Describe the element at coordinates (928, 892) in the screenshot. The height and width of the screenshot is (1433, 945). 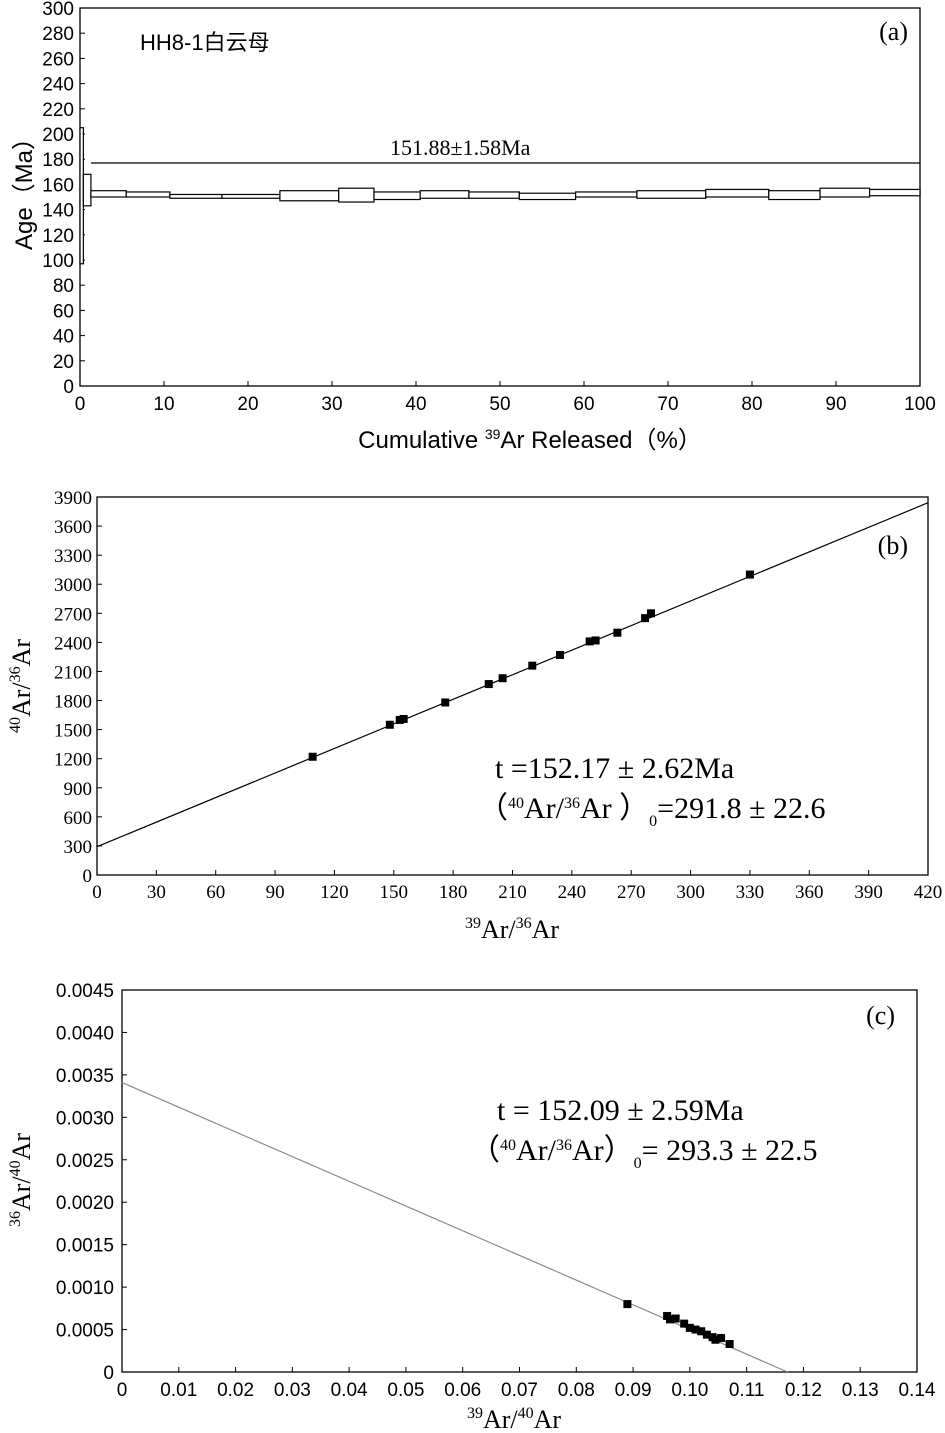
I see `panel-b-x-tick-label: 420` at that location.